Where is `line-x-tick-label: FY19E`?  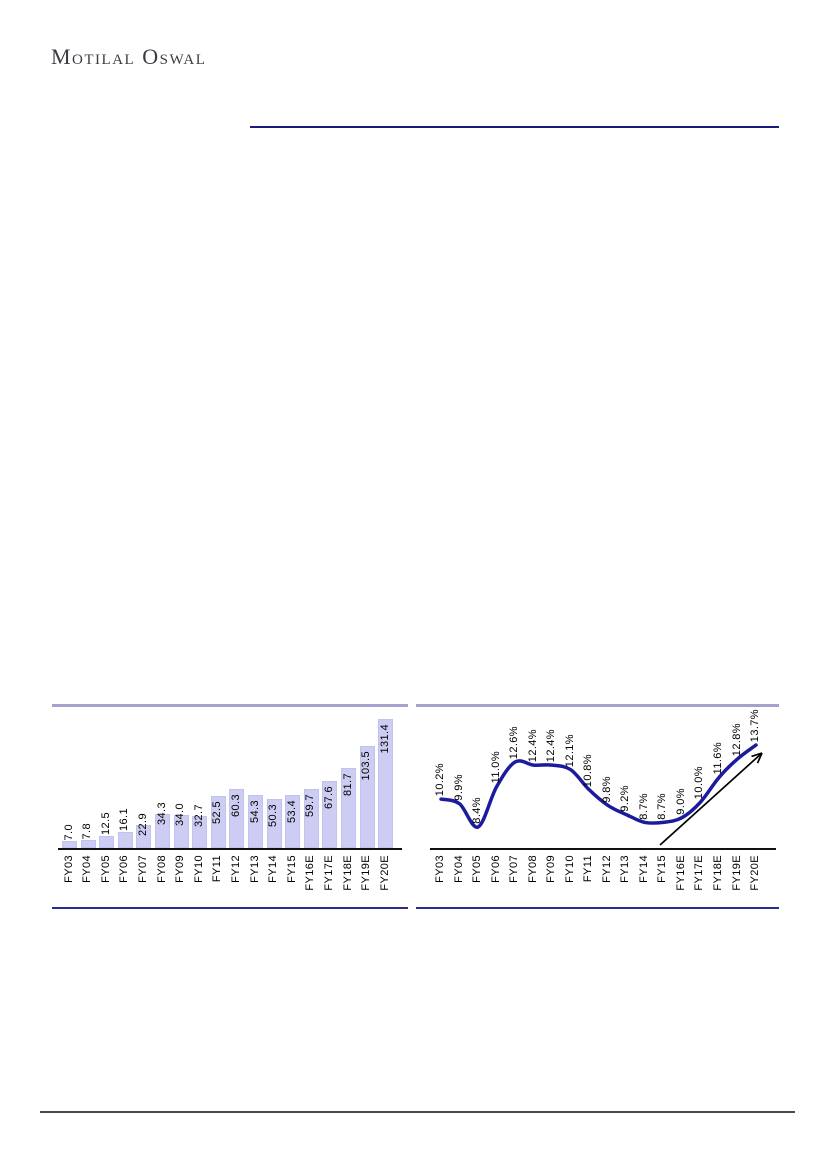 line-x-tick-label: FY19E is located at coordinates (736, 873).